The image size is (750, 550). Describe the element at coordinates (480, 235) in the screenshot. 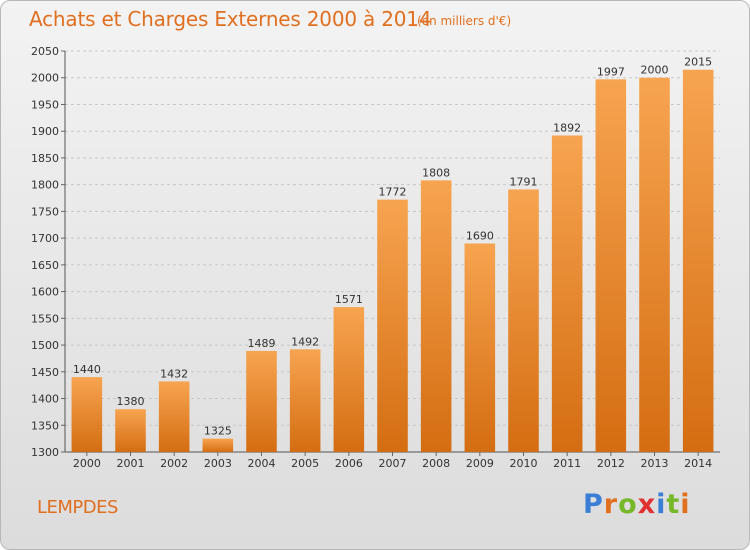

I see `data-label: 1690` at that location.